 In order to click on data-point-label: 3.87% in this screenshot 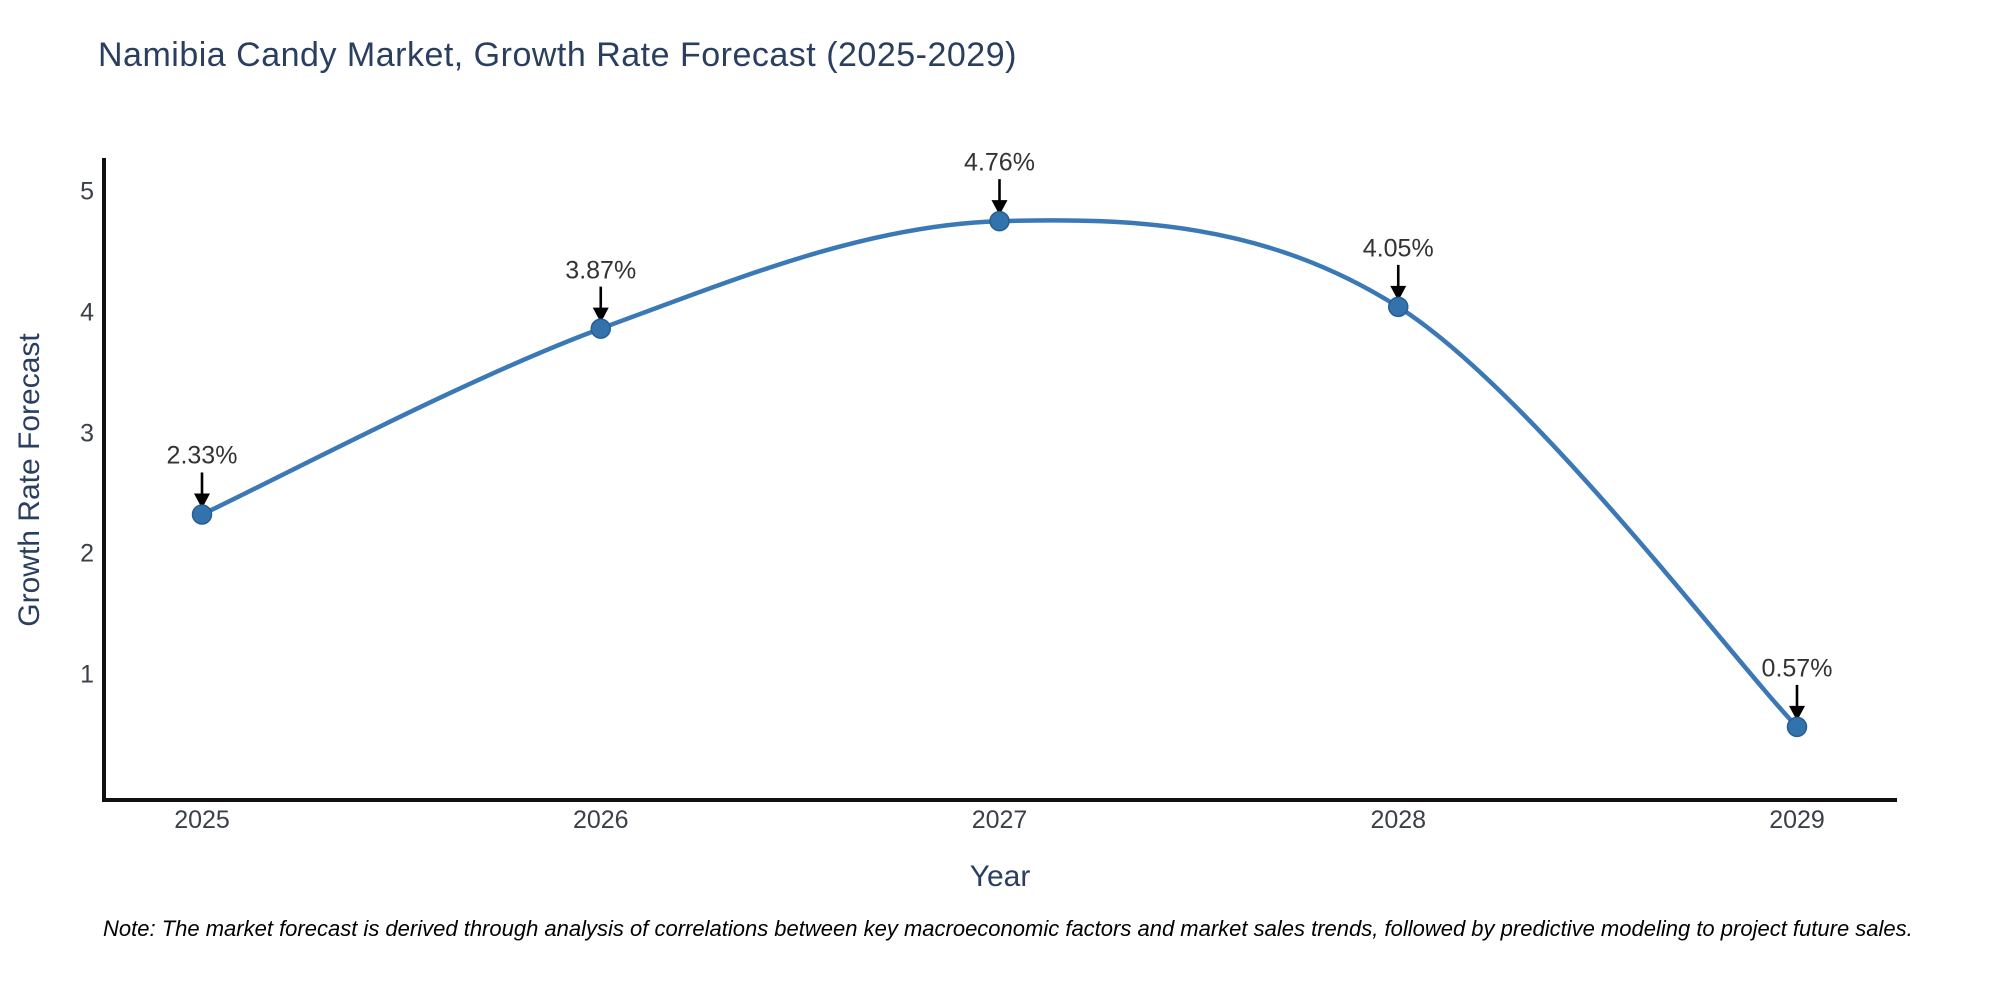, I will do `click(601, 270)`.